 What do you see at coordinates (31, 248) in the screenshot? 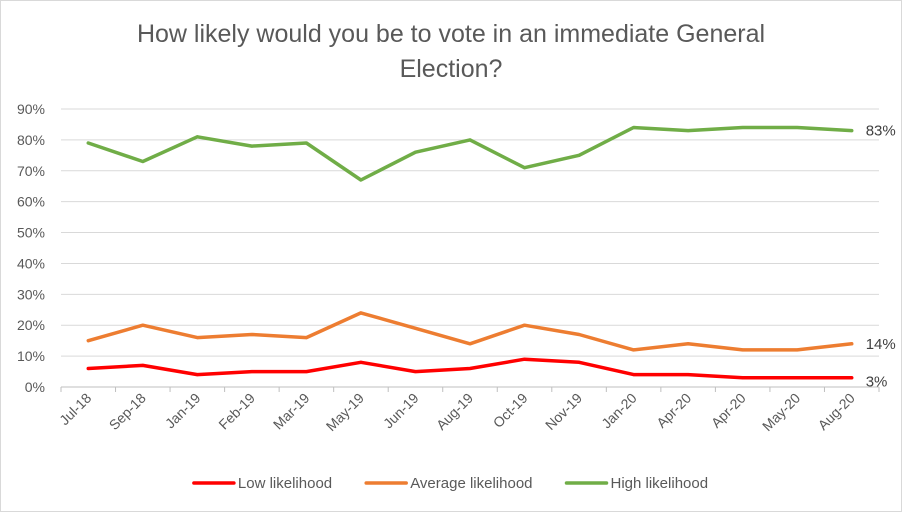
I see `y-axis: 0% 10% 20% 30% 40% 50% 60% 70% 80% 90%` at bounding box center [31, 248].